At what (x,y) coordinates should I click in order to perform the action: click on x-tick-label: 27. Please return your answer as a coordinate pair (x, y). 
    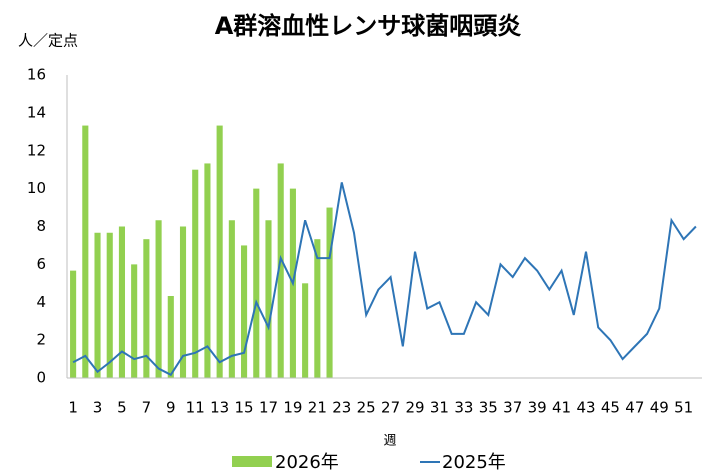
    Looking at the image, I should click on (390, 408).